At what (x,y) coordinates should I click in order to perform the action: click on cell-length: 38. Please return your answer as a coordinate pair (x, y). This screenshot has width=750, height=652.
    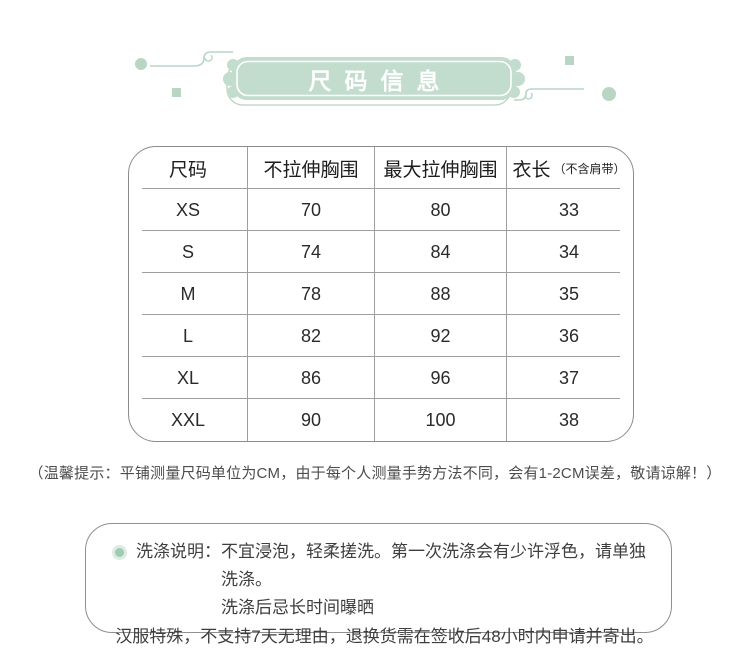
    Looking at the image, I should click on (569, 419).